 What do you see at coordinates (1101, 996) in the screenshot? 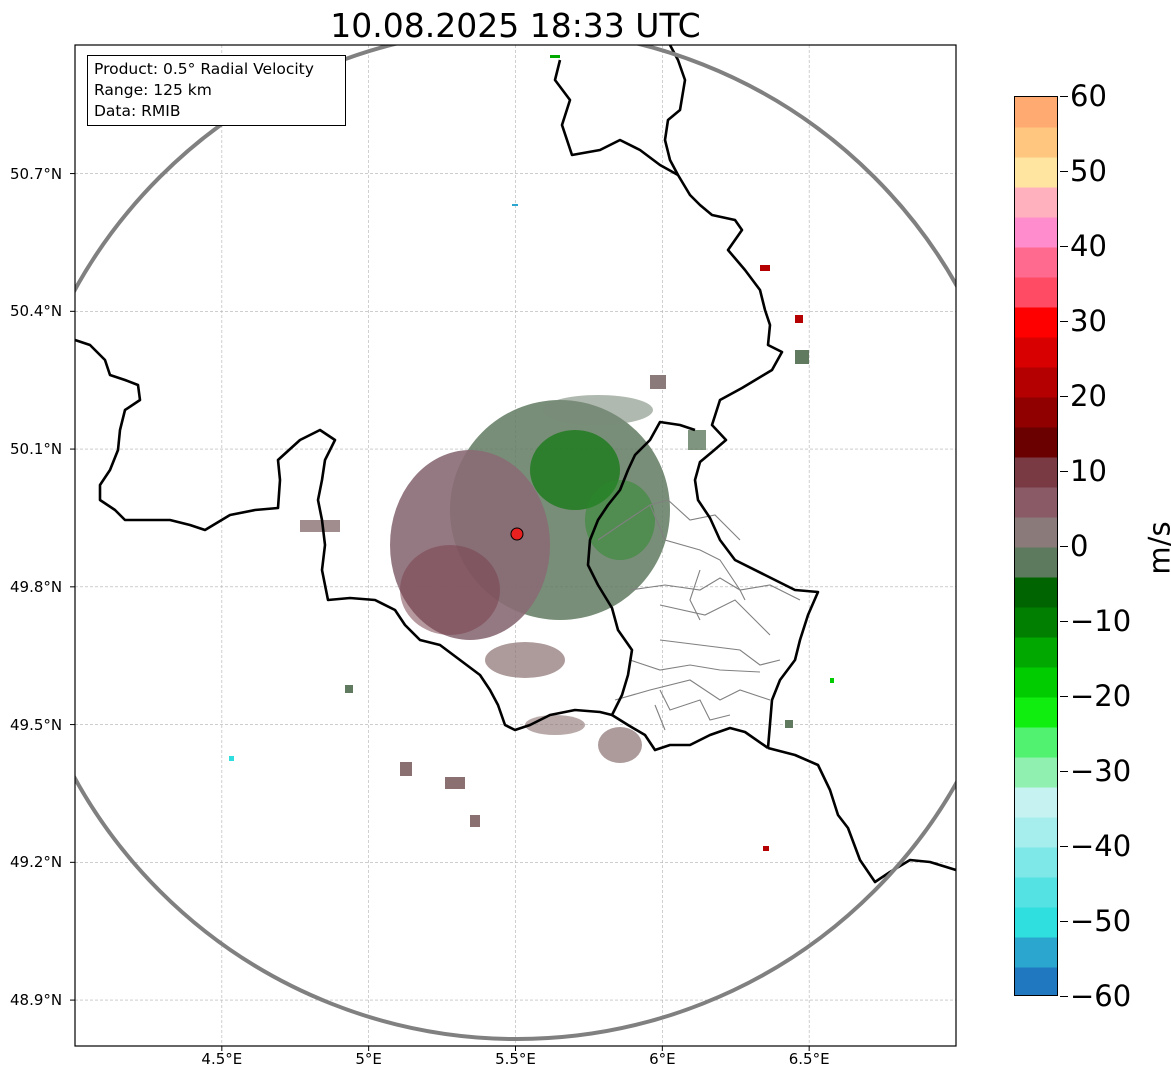
I see `colorbar-tick-label: −60` at bounding box center [1101, 996].